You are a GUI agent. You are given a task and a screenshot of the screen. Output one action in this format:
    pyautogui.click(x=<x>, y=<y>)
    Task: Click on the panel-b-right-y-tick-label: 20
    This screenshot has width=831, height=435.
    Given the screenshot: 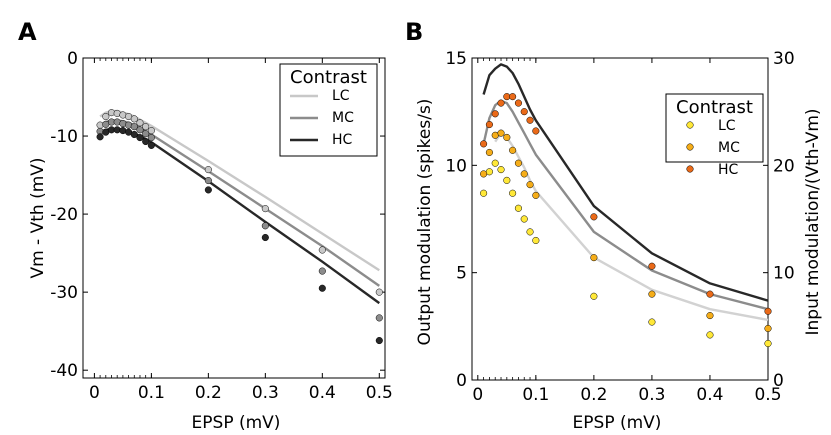 What is the action you would take?
    pyautogui.click(x=784, y=166)
    